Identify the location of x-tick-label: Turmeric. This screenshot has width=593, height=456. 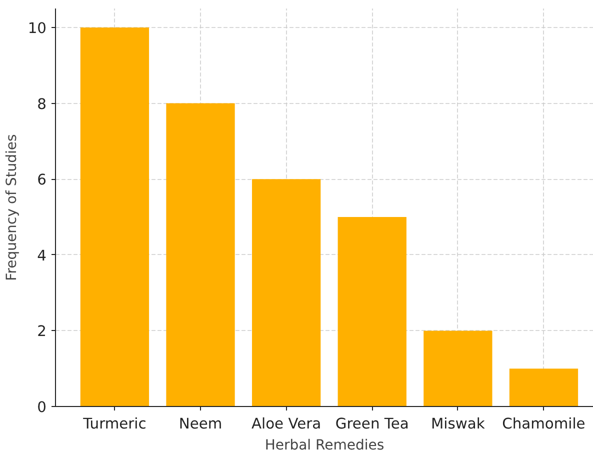
(114, 424).